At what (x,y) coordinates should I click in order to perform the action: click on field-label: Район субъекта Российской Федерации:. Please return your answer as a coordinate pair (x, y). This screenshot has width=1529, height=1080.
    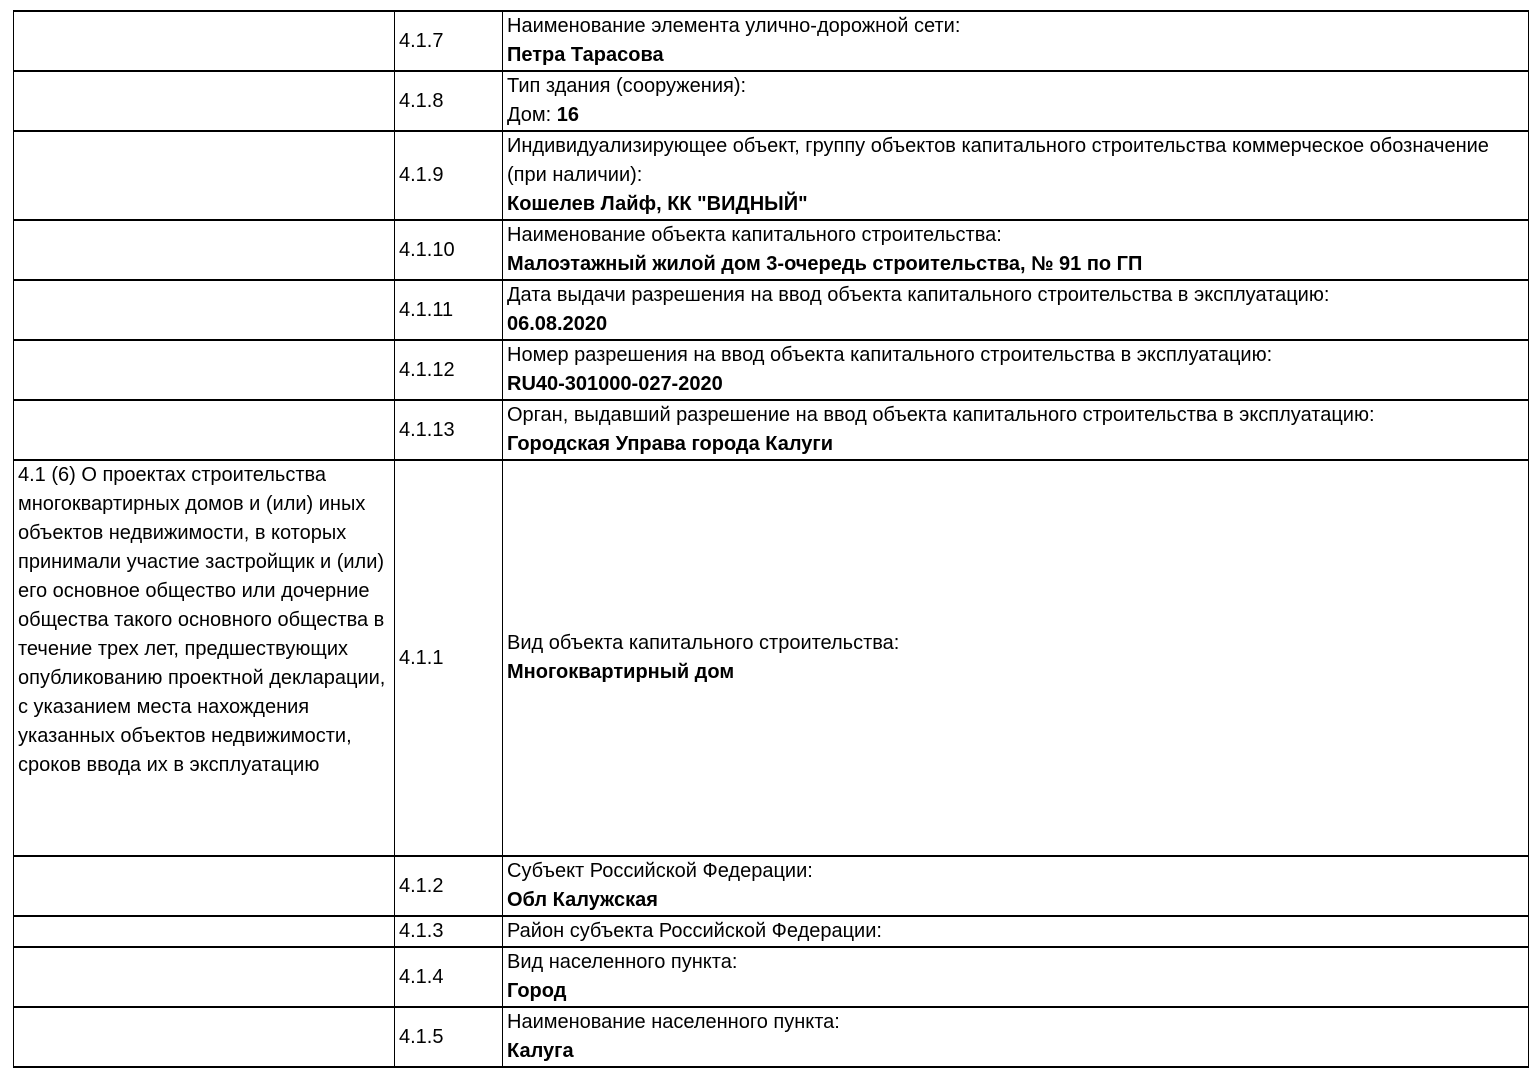
    Looking at the image, I should click on (694, 931).